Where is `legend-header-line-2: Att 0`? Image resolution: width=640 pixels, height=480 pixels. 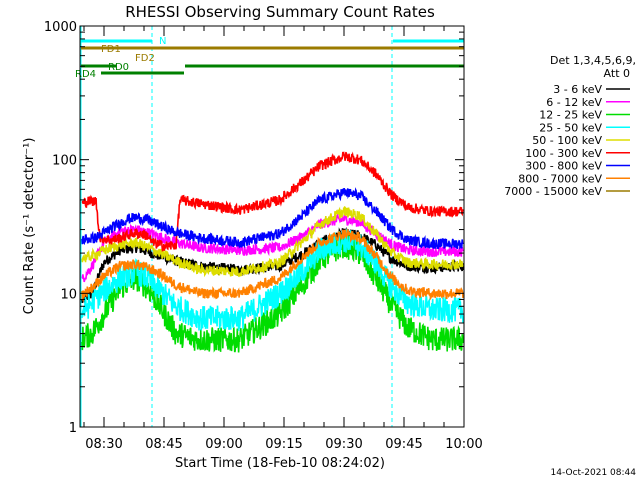
legend-header-line-2: Att 0 is located at coordinates (617, 73).